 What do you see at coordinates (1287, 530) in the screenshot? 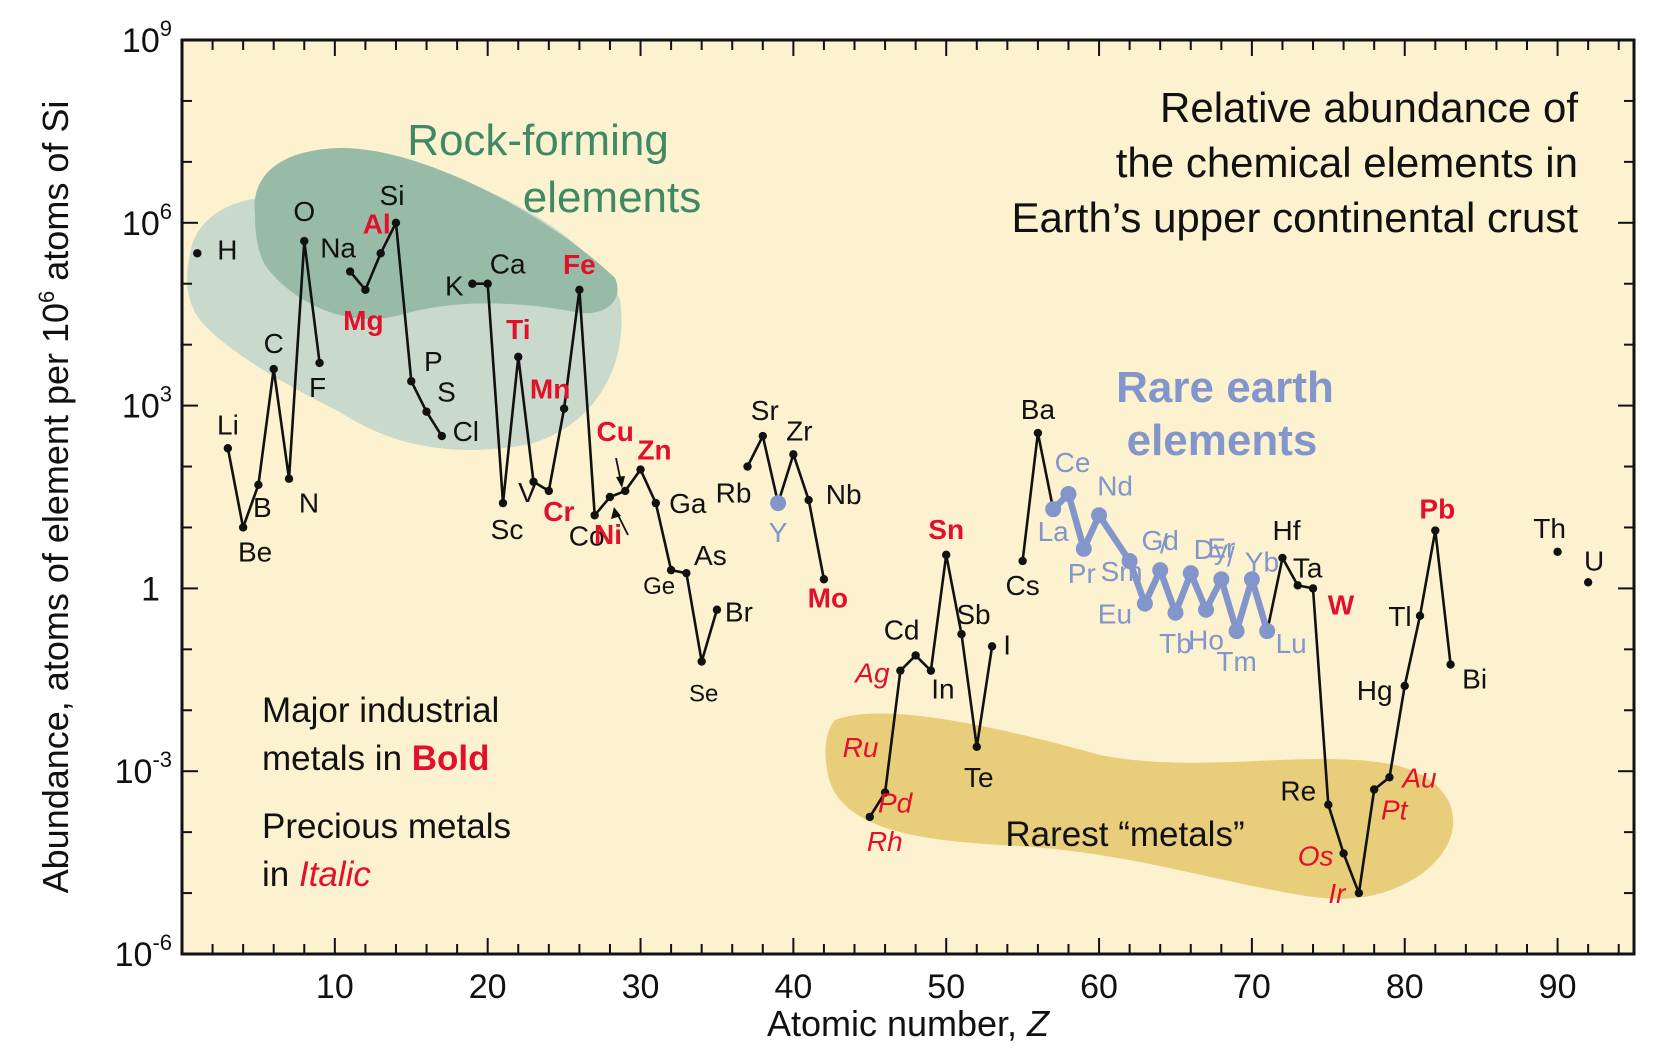
I see `element-label-hf: Hf` at bounding box center [1287, 530].